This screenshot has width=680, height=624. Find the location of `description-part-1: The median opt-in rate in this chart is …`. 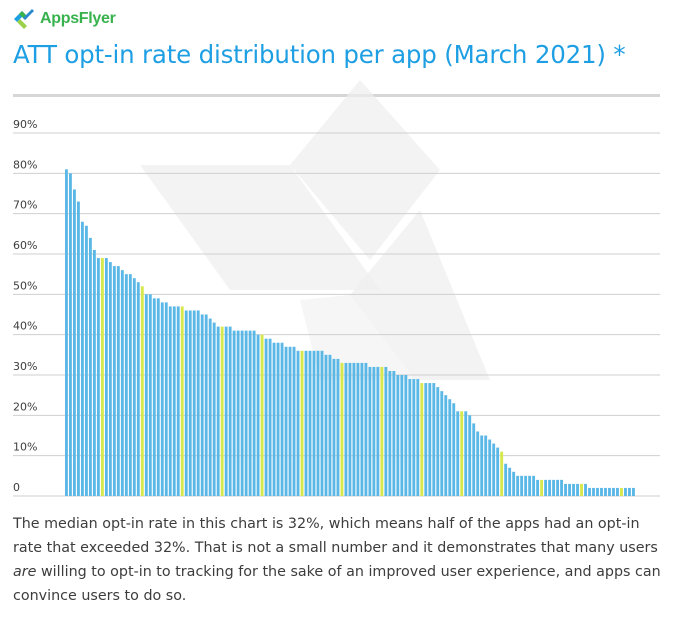

description-part-1: The median opt-in rate in this chart is … is located at coordinates (335, 536).